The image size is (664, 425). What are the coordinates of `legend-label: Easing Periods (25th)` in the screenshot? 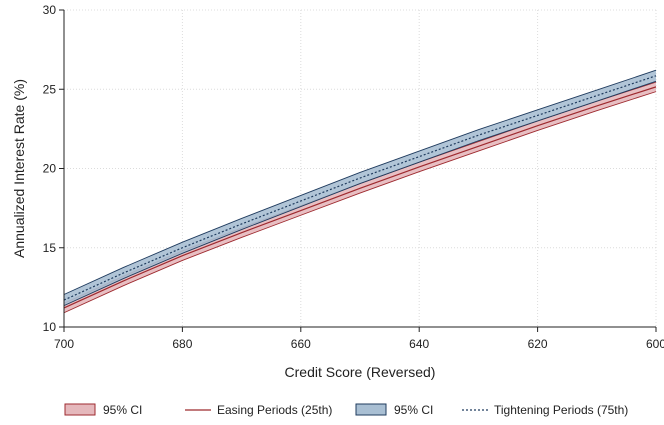 It's located at (274, 410).